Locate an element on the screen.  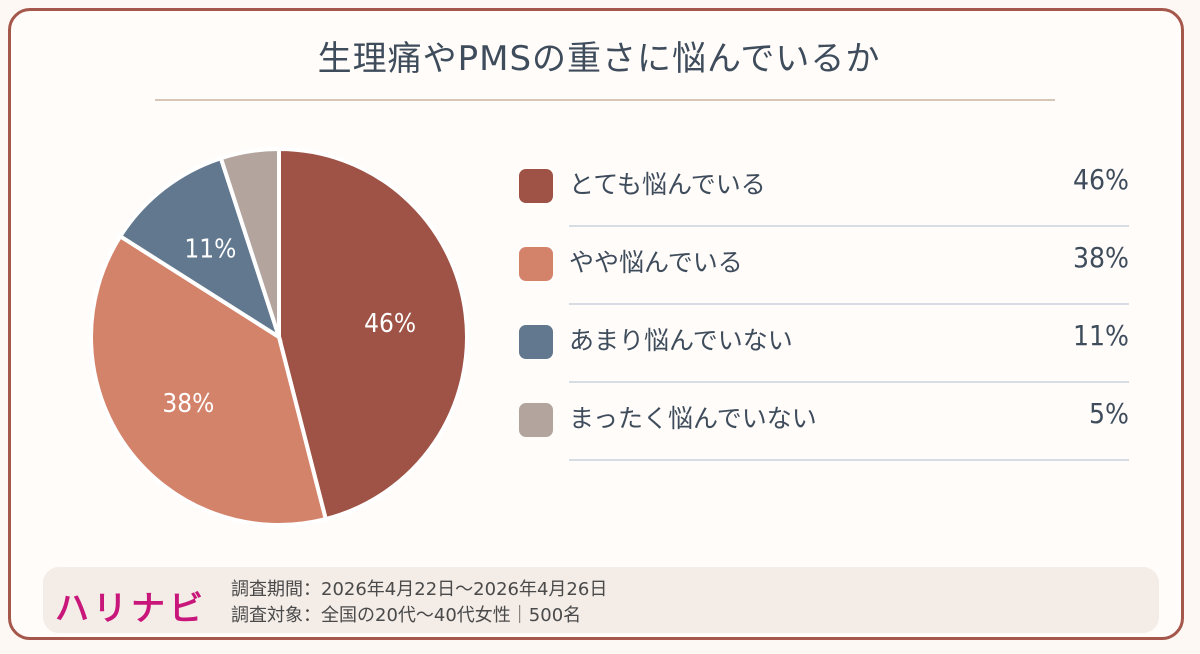
legend-item: とても悩んでいる 46% is located at coordinates (824, 188).